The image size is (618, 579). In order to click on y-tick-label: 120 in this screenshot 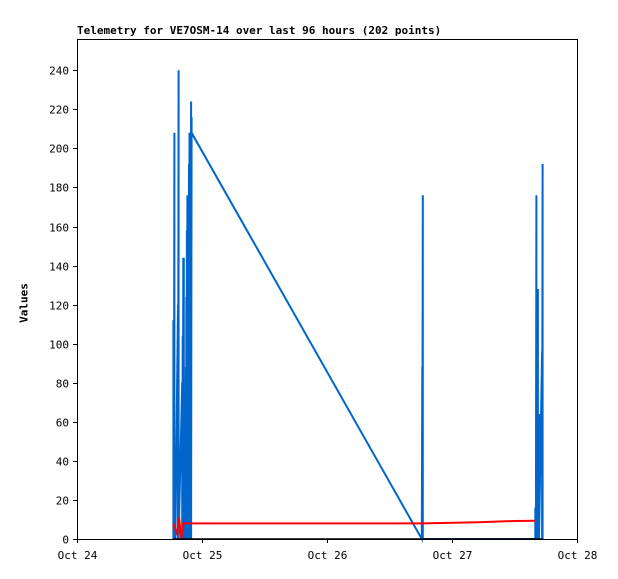, I will do `click(59, 306)`.